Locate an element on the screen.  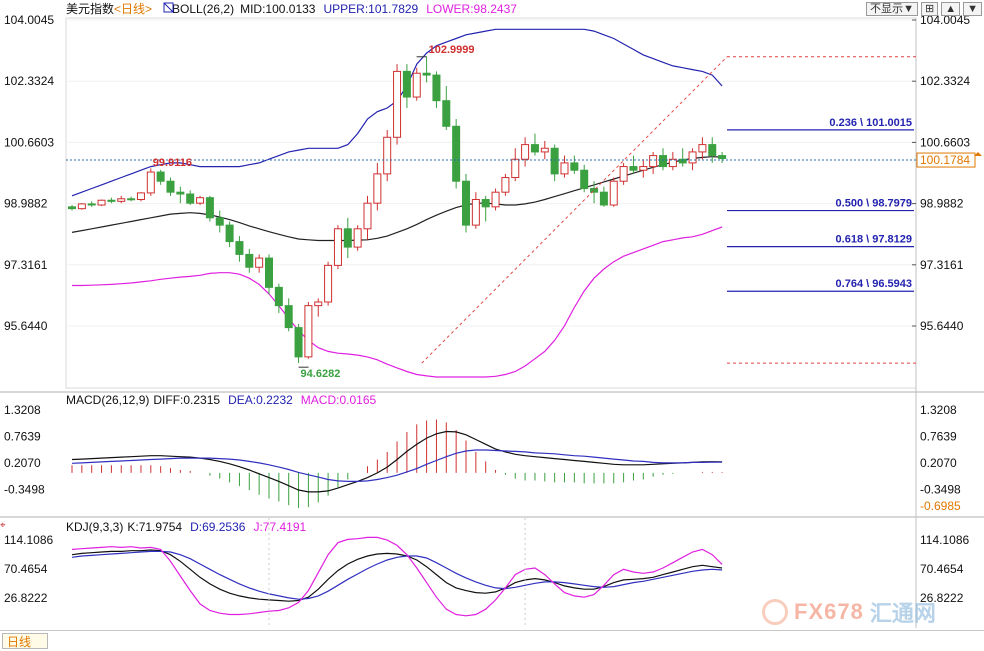
macd-tick-label-right: -0.6985 is located at coordinates (940, 506).